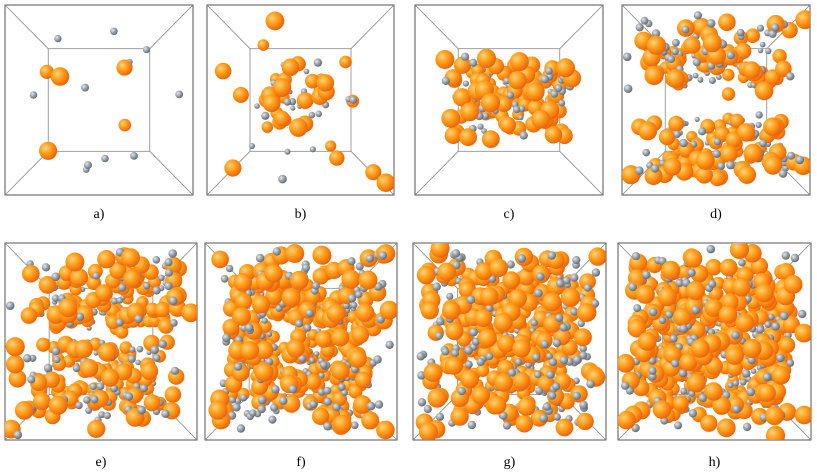 The image size is (817, 473). Describe the element at coordinates (509, 214) in the screenshot. I see `panel-label: c)` at that location.